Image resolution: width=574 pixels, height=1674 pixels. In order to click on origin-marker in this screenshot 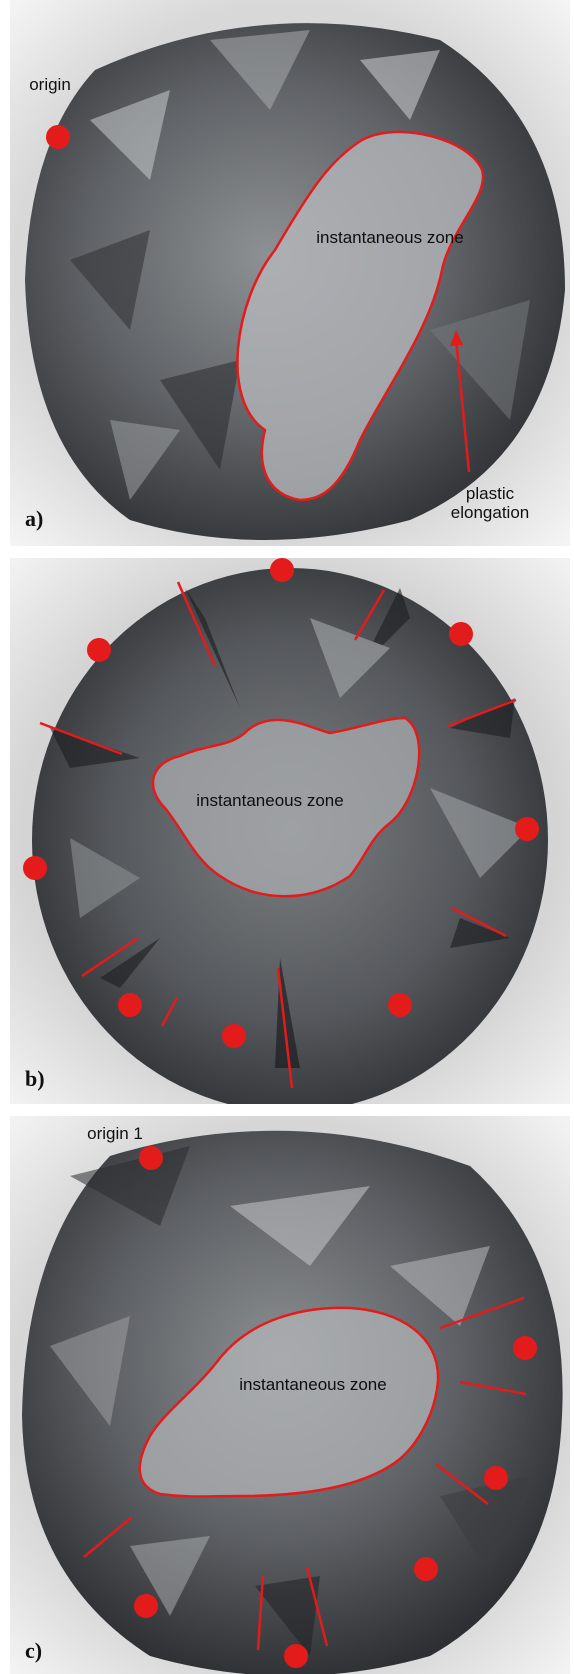, I will do `click(58, 137)`.